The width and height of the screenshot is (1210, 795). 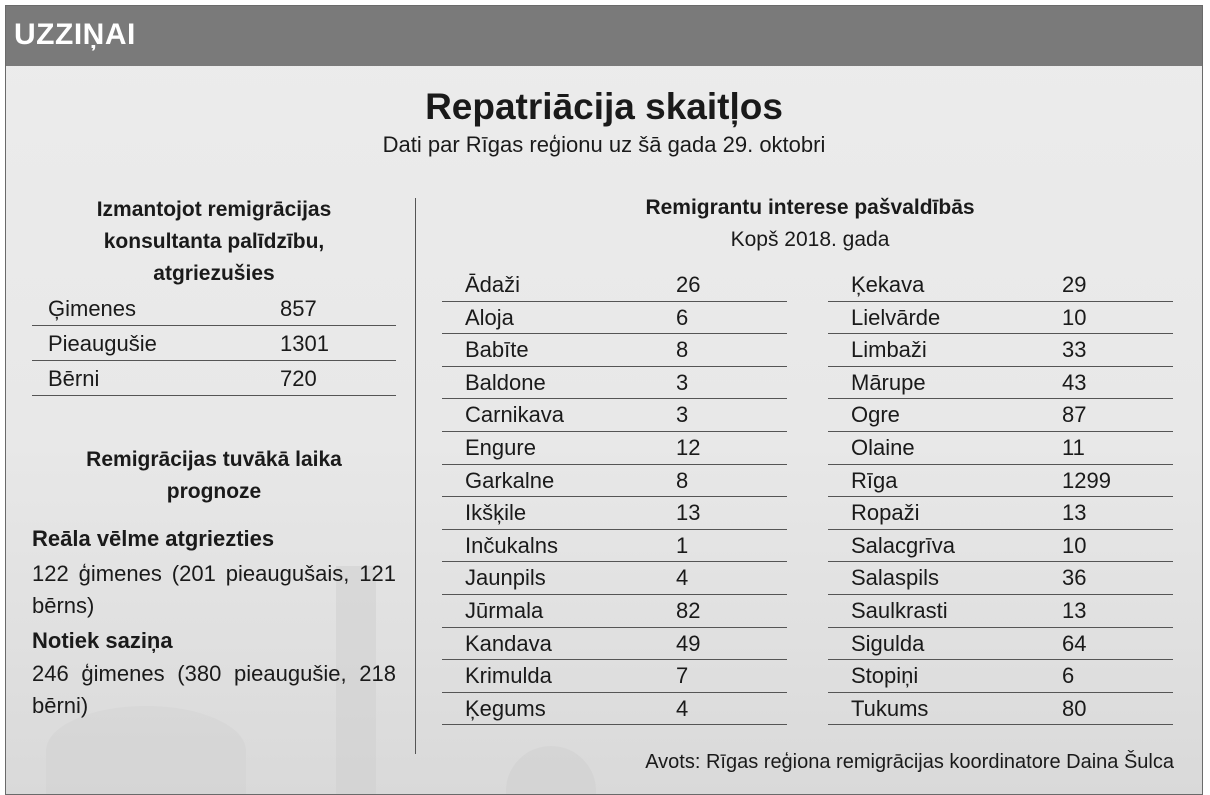 What do you see at coordinates (614, 383) in the screenshot?
I see `municipality-row: Baldone 3` at bounding box center [614, 383].